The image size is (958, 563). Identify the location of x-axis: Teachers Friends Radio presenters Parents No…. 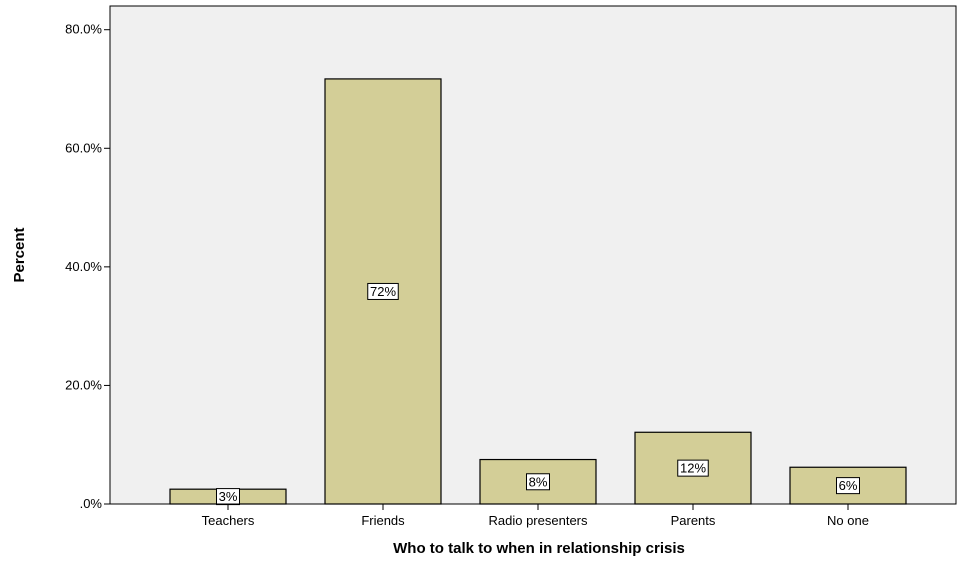
(533, 515).